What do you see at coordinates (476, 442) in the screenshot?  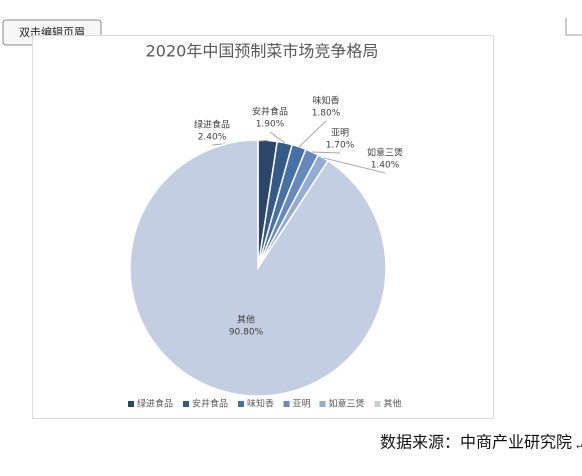 I see `source-note: 数据来源：中商产业研究院` at bounding box center [476, 442].